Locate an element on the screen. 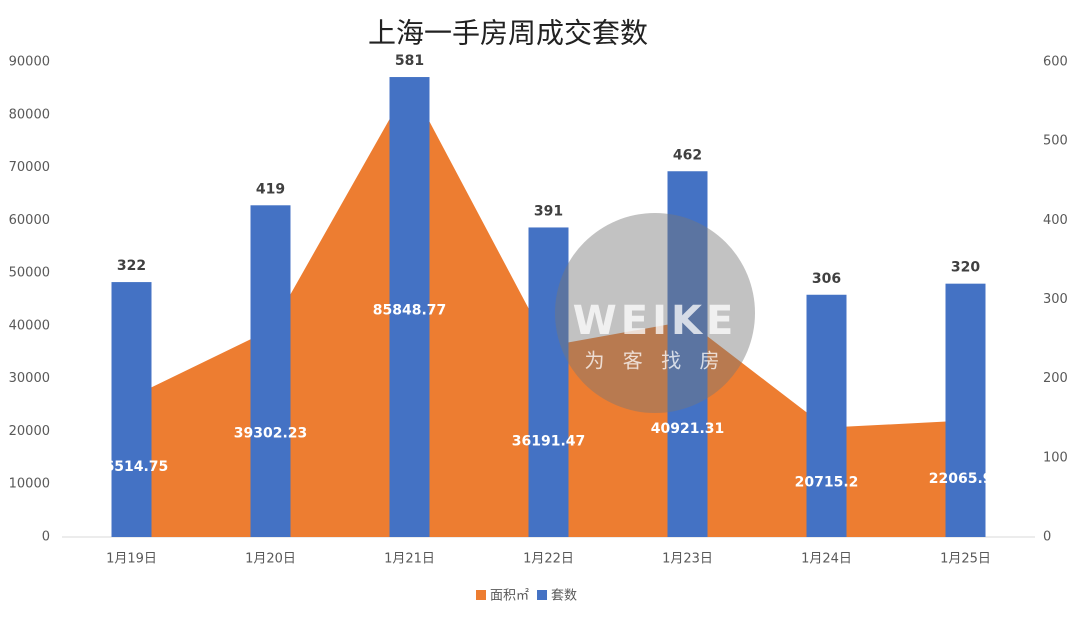  area-value-label: 36191.47 is located at coordinates (549, 441).